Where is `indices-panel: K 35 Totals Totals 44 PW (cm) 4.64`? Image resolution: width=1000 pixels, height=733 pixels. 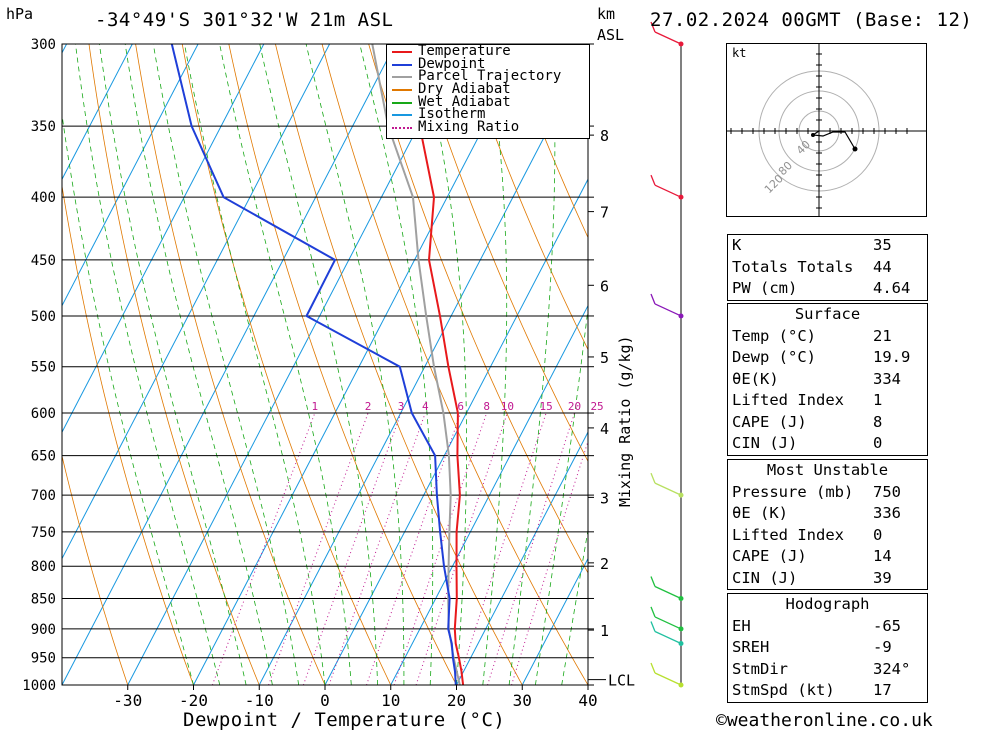 indices-panel: K 35 Totals Totals 44 PW (cm) 4.64 is located at coordinates (827, 267).